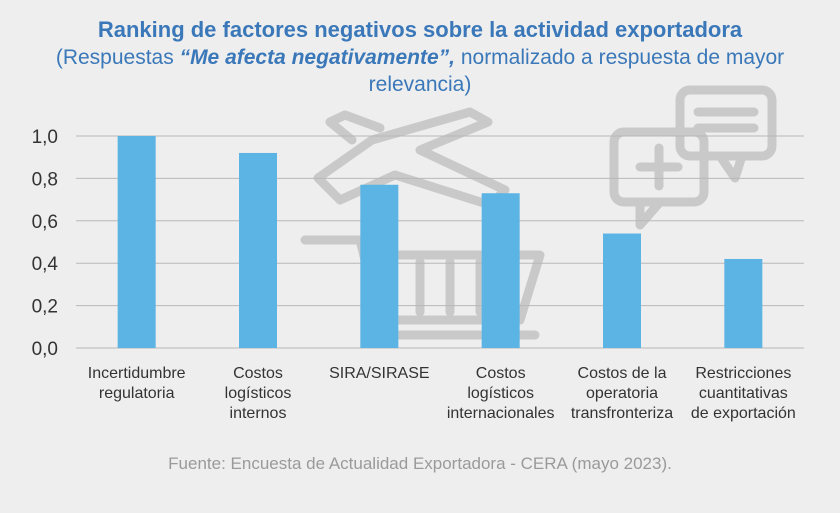 The height and width of the screenshot is (513, 840). I want to click on x-category-label: SIRA/SIRASE, so click(379, 373).